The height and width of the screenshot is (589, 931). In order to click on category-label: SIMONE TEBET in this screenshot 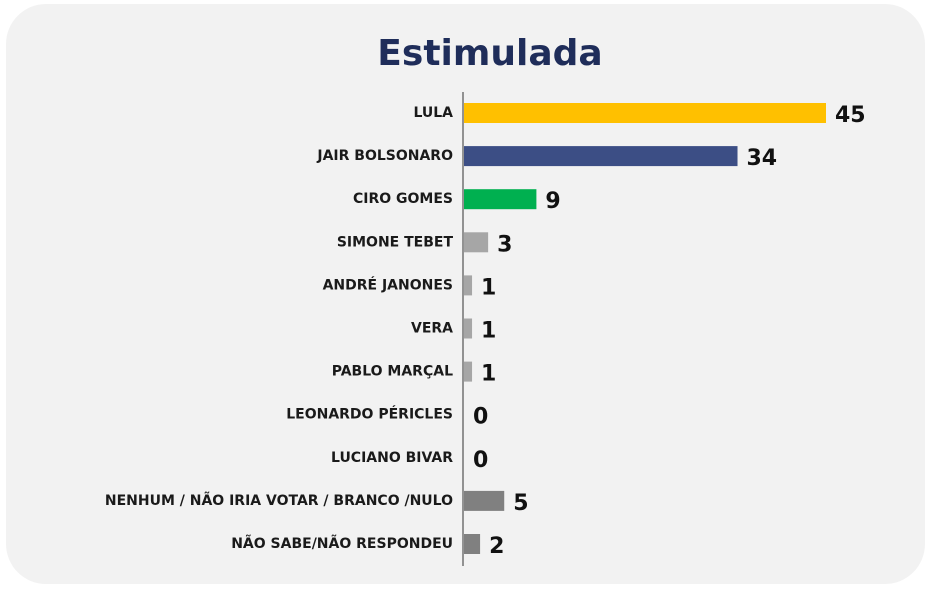, I will do `click(395, 242)`.